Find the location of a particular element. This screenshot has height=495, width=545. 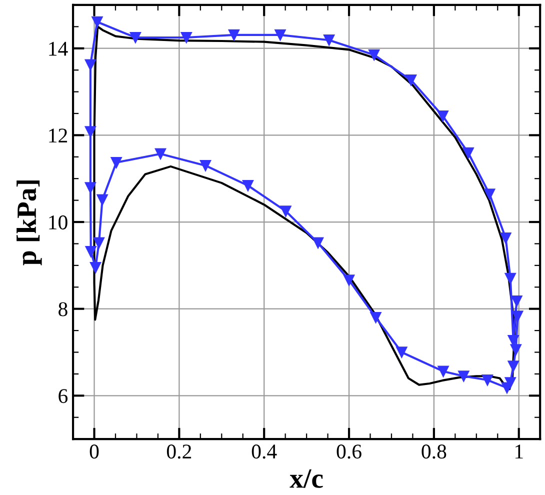

y-tick-label: 12 is located at coordinates (58, 135).